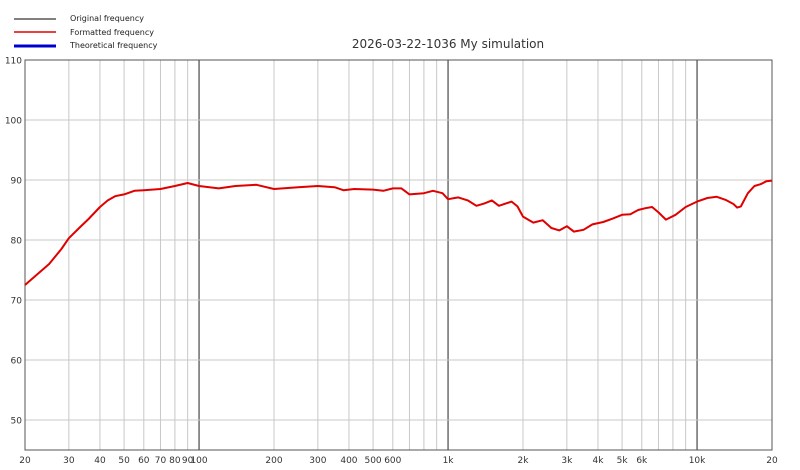 The height and width of the screenshot is (470, 800). Describe the element at coordinates (188, 461) in the screenshot. I see `x-tick-label: 90` at that location.